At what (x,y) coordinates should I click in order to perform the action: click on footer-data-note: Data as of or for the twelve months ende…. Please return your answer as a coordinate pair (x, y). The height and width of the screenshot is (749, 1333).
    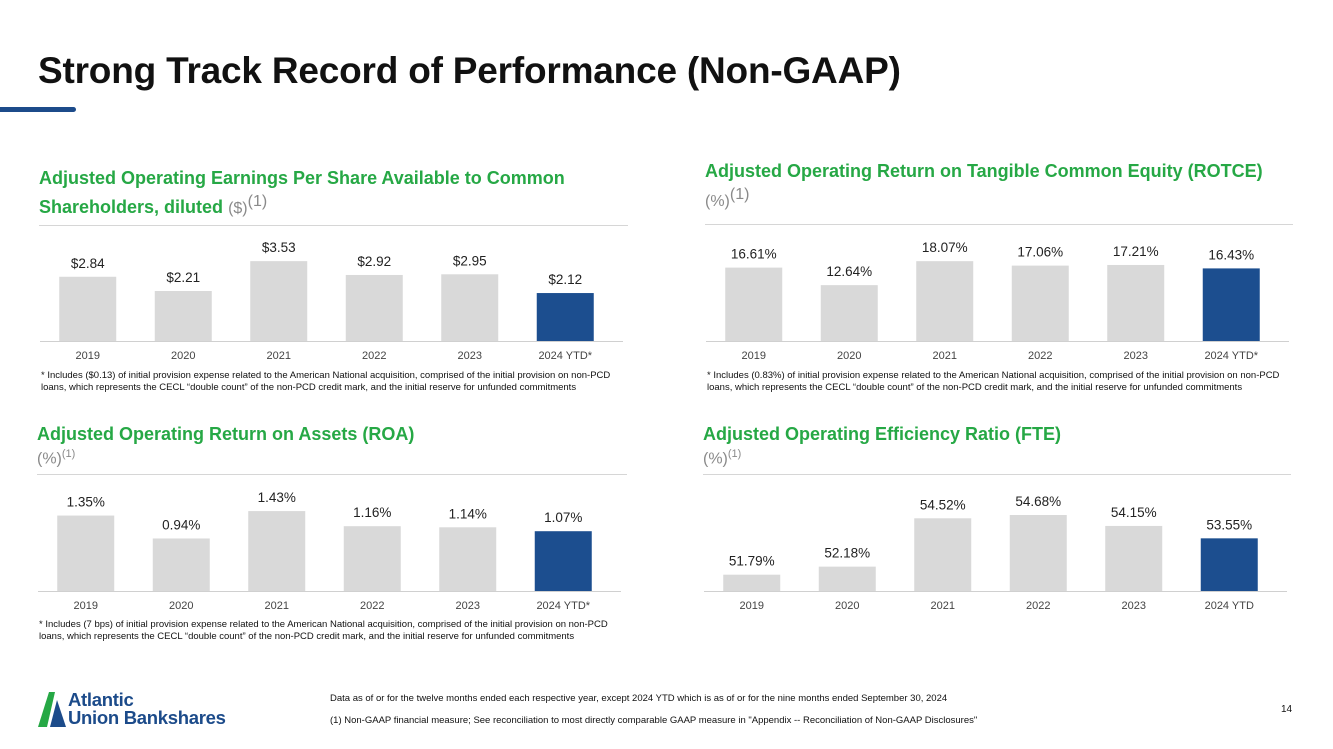
    Looking at the image, I should click on (639, 698).